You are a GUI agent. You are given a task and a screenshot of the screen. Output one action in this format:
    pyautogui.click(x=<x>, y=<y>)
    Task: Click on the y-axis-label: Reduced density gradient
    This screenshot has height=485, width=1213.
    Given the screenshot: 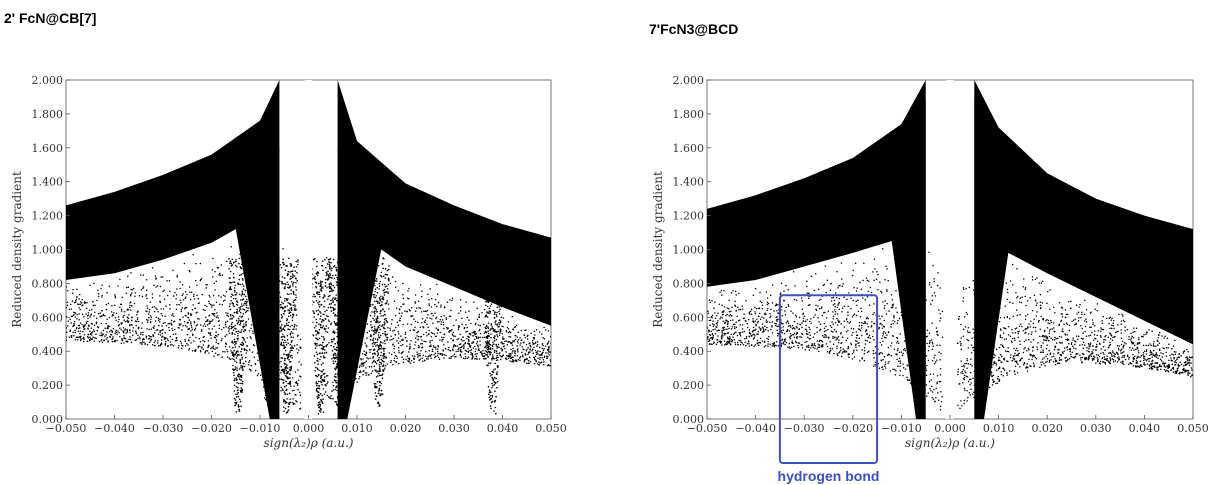 What is the action you would take?
    pyautogui.click(x=17, y=249)
    